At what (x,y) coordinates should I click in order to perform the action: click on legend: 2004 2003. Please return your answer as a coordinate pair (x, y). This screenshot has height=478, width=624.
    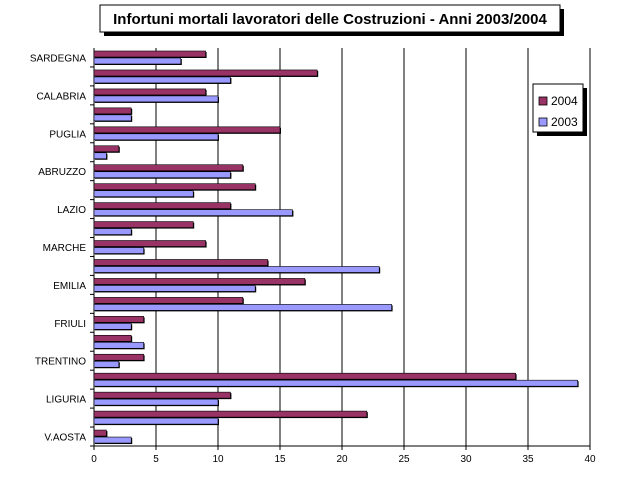
    Looking at the image, I should click on (559, 109).